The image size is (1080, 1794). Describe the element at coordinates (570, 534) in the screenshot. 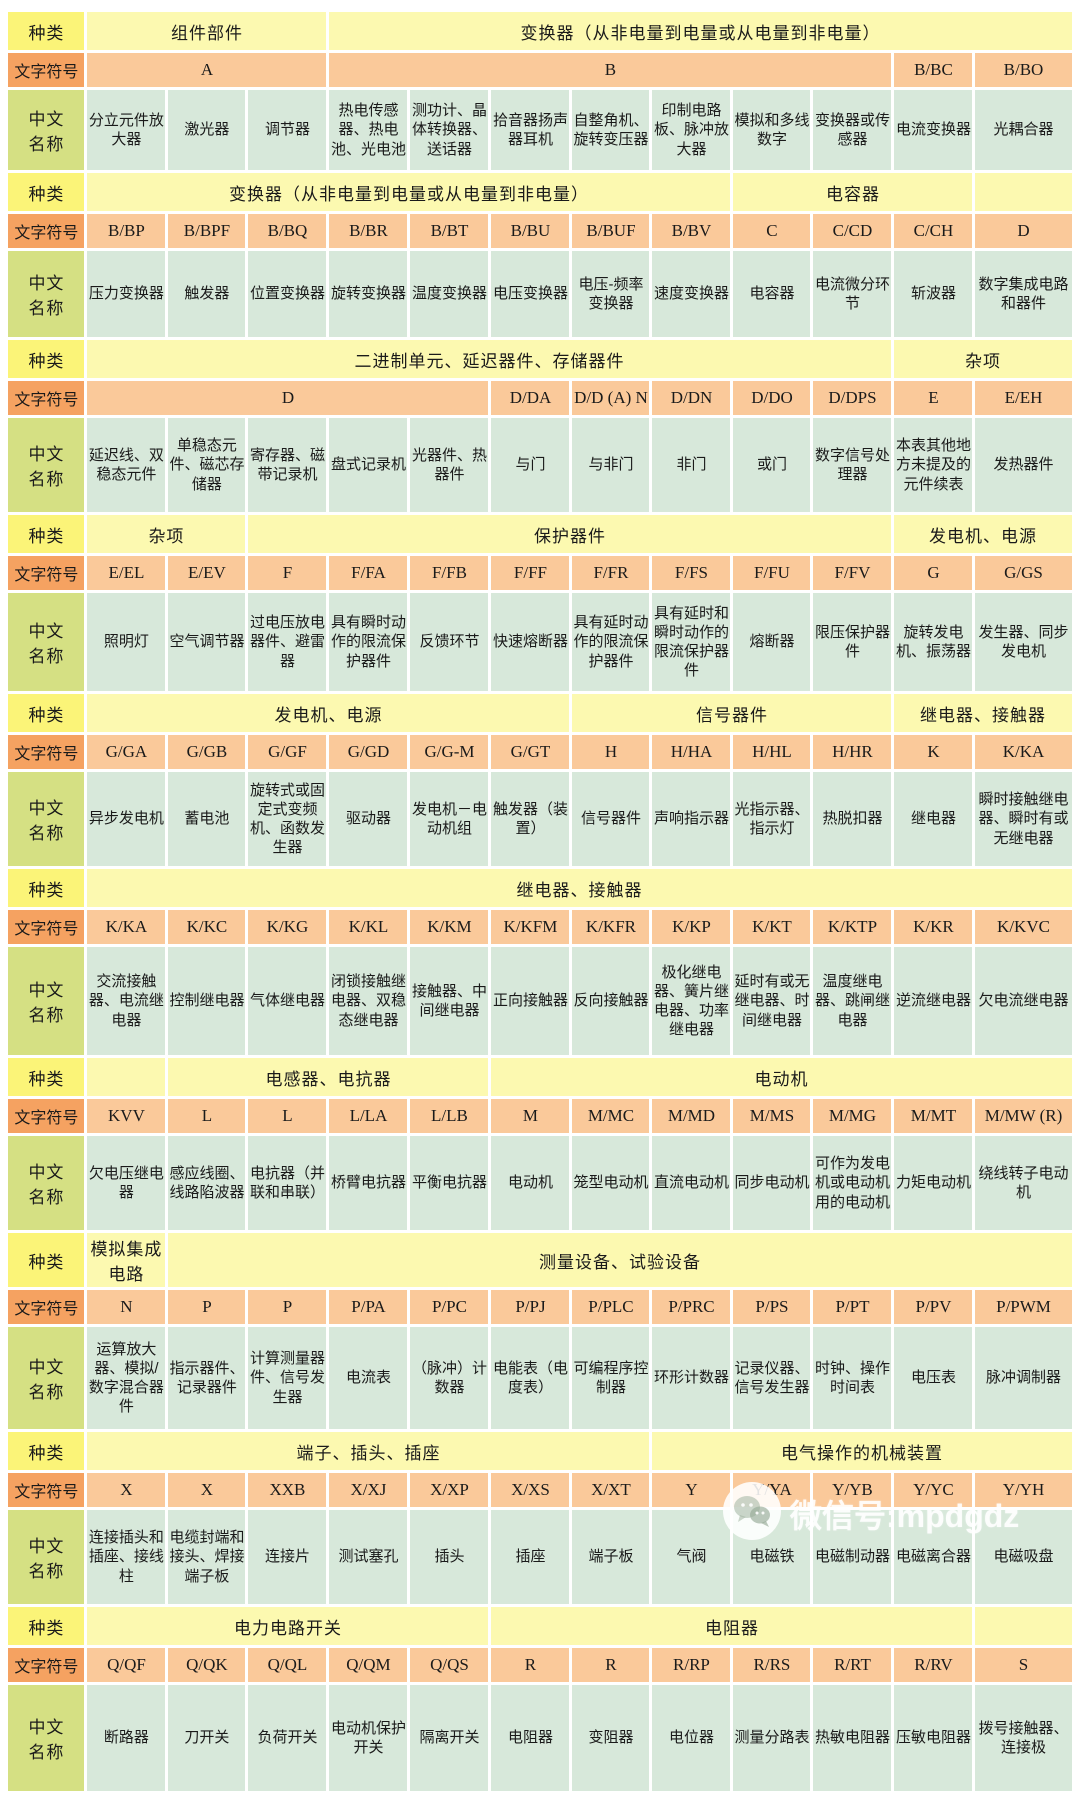

I see `category-cell: 保护器件` at that location.